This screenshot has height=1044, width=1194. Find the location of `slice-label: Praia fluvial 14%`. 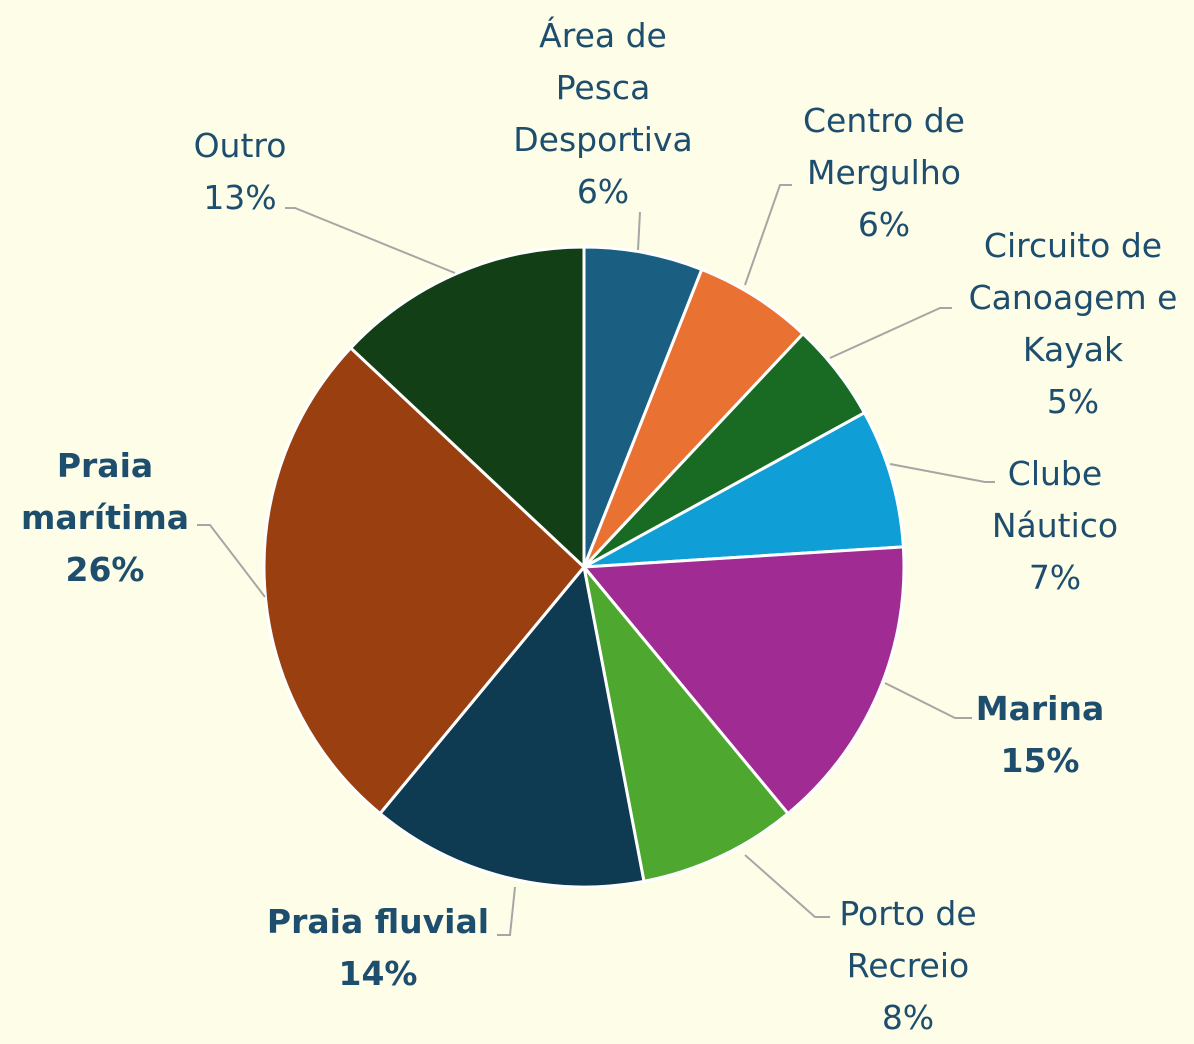

slice-label: Praia fluvial 14% is located at coordinates (378, 948).